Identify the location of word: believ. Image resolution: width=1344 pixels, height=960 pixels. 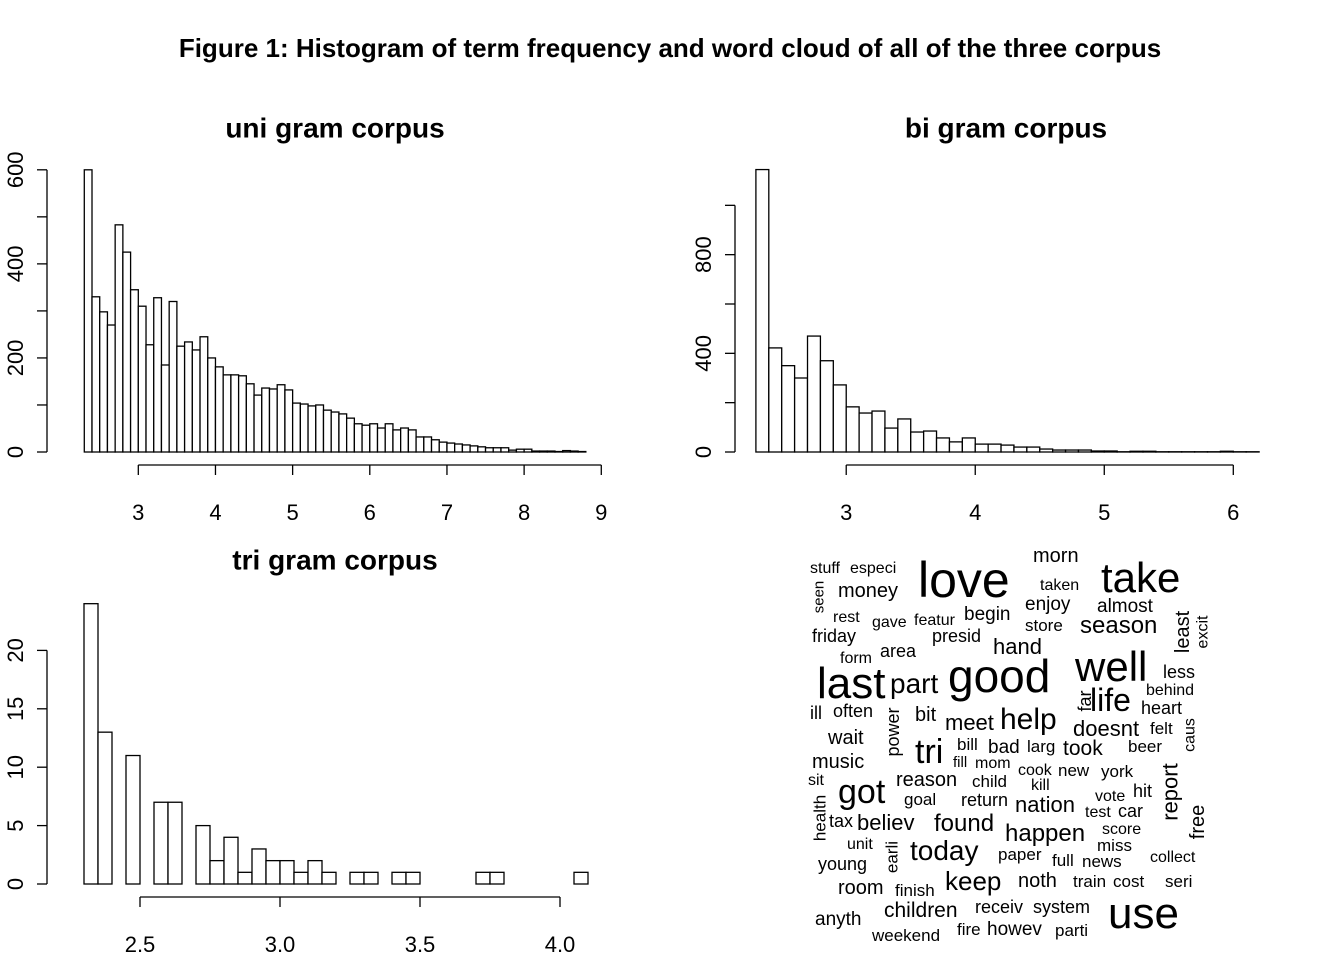
(885, 822).